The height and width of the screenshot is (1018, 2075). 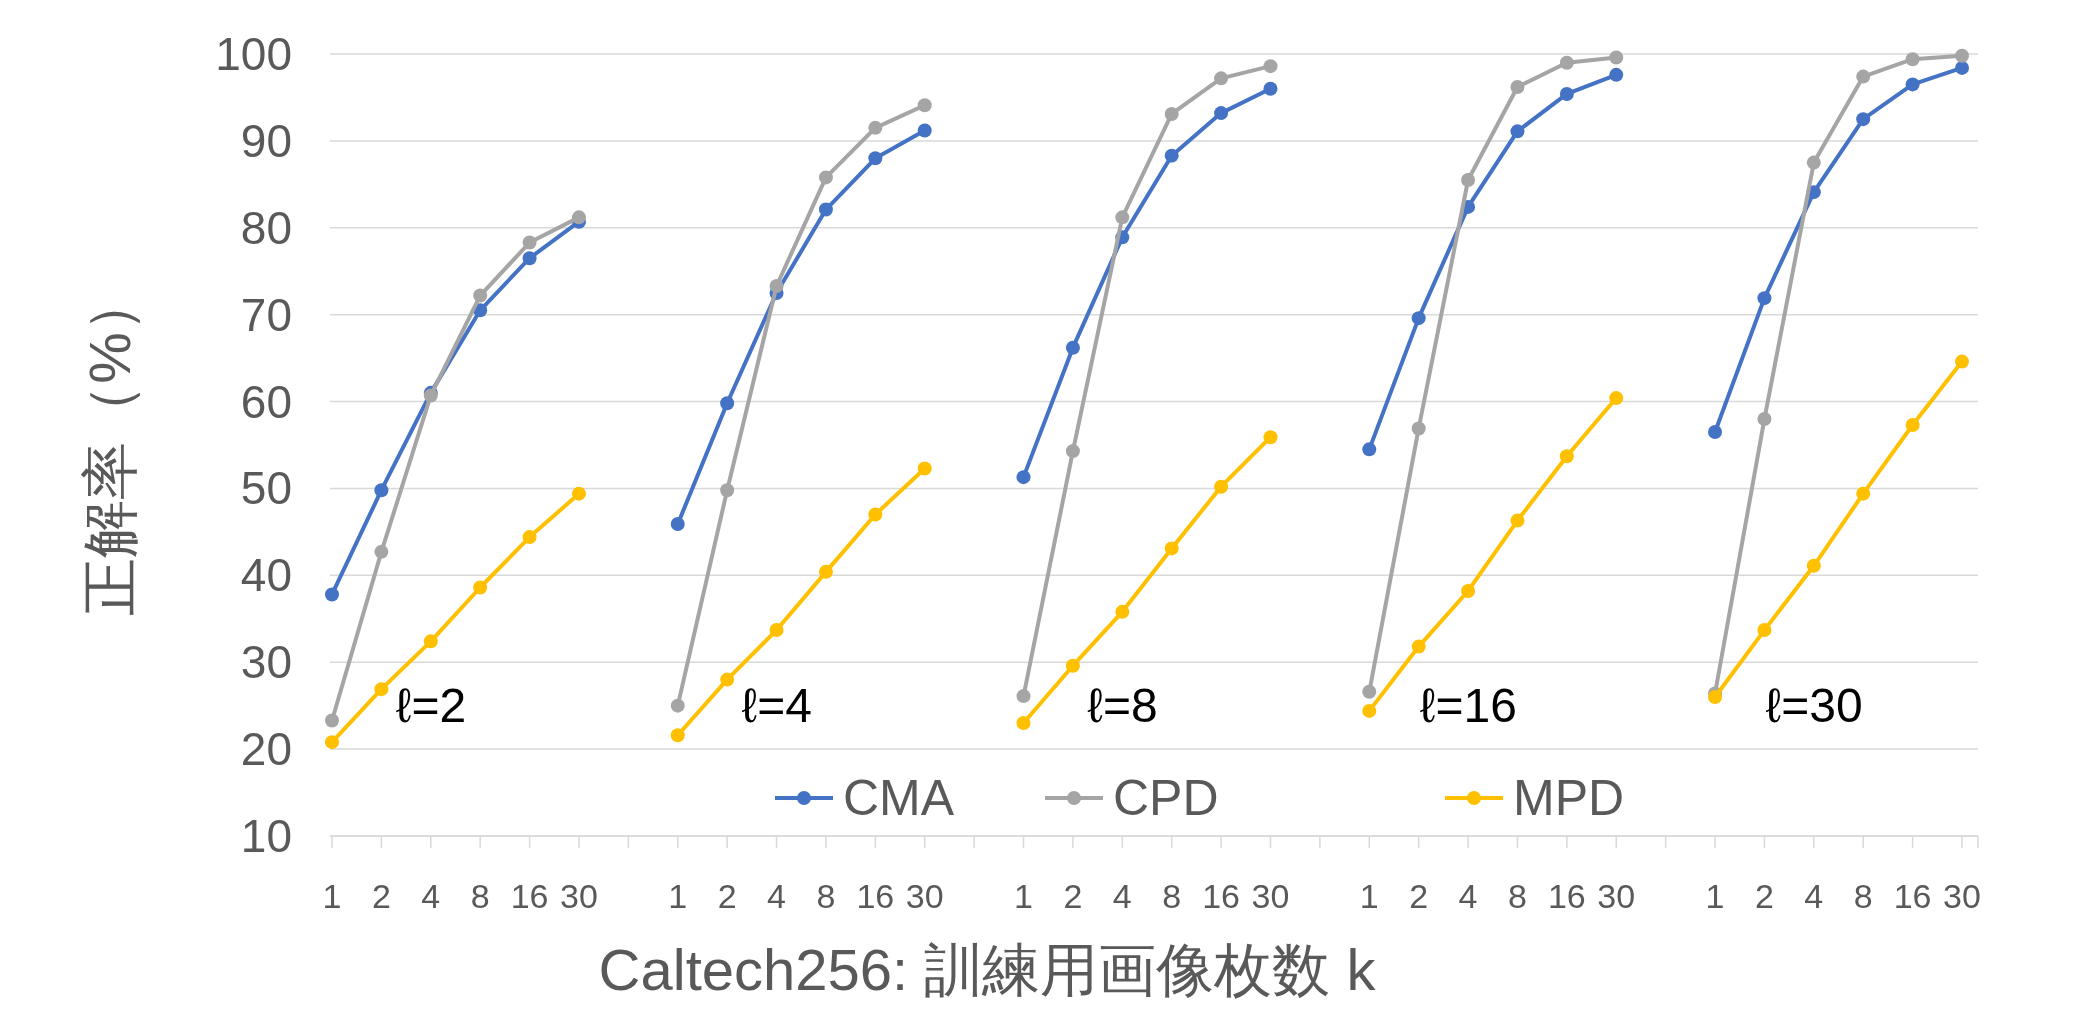 What do you see at coordinates (253, 54) in the screenshot?
I see `y-tick-label: 100` at bounding box center [253, 54].